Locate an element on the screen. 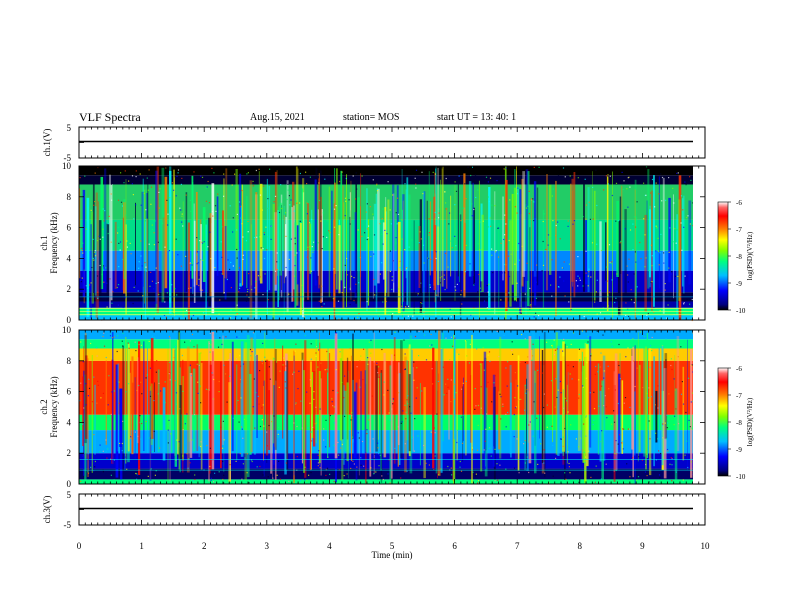 The image size is (792, 612). x-tick-label: 8 is located at coordinates (580, 546).